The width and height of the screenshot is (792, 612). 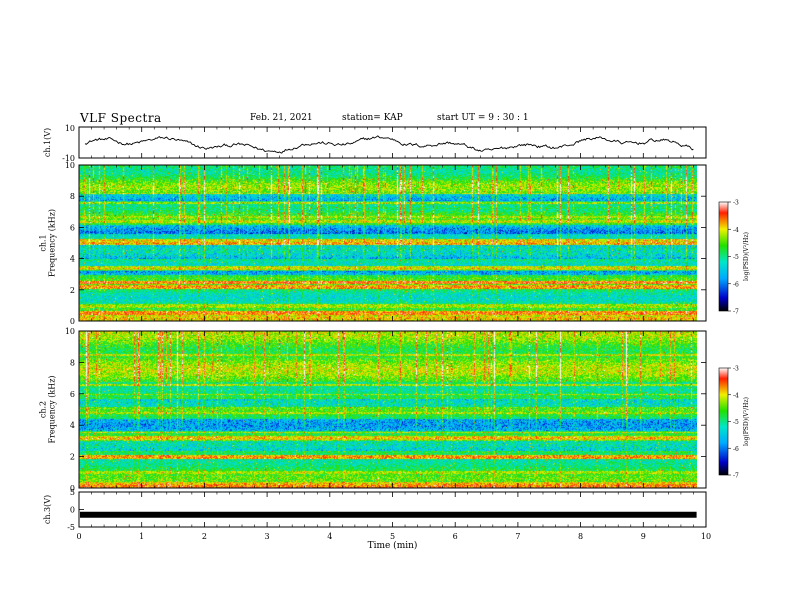 What do you see at coordinates (392, 509) in the screenshot?
I see `ch3-panel-frame` at bounding box center [392, 509].